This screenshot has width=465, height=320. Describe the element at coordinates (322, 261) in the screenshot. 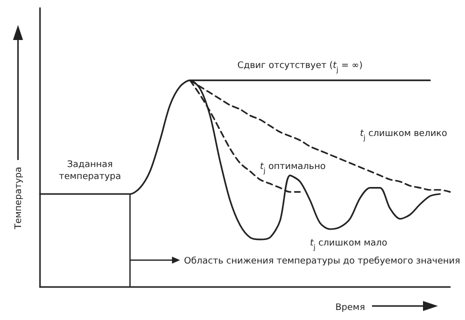

I see `annotation: Область снижения температуры до требуемого значения` at that location.